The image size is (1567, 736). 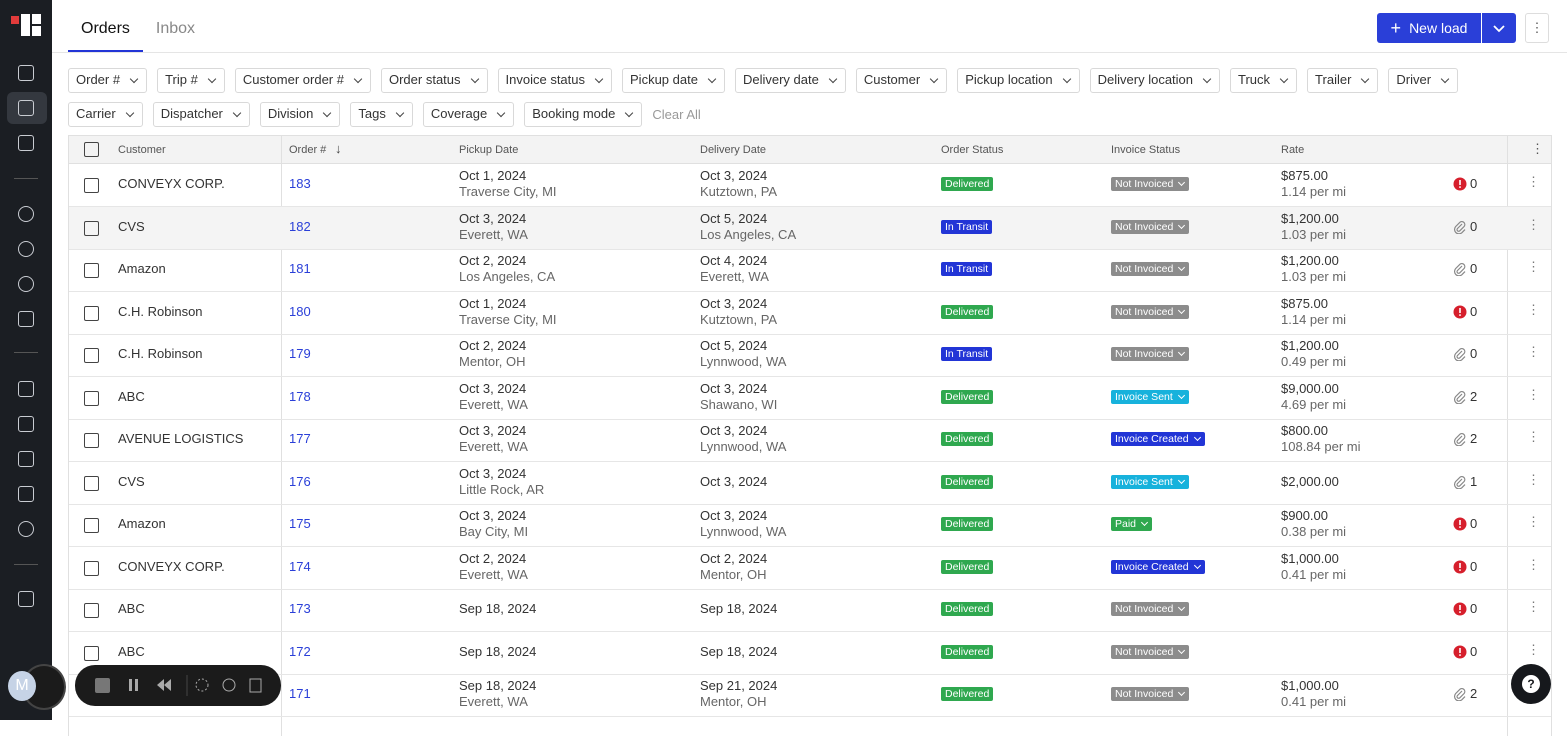 What do you see at coordinates (300, 693) in the screenshot?
I see `order-link: 171` at bounding box center [300, 693].